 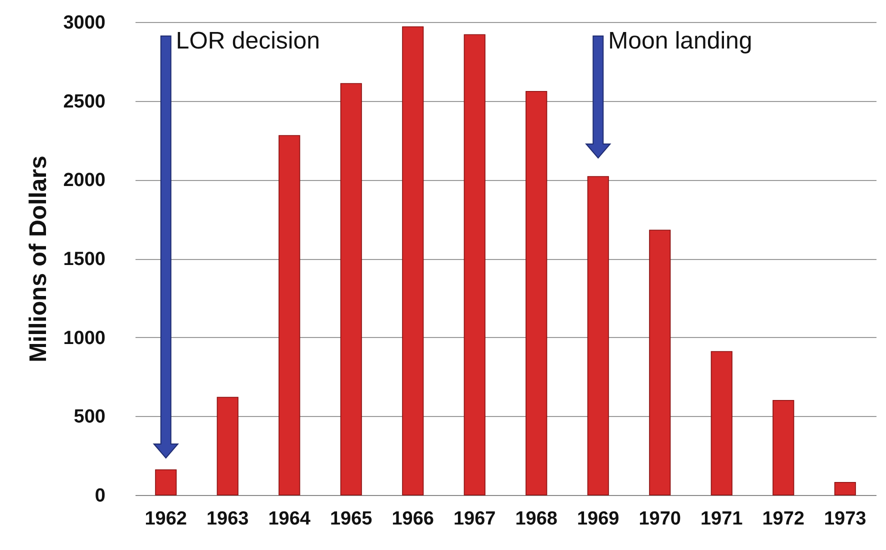 What do you see at coordinates (783, 519) in the screenshot?
I see `x-tick-label: 1972` at bounding box center [783, 519].